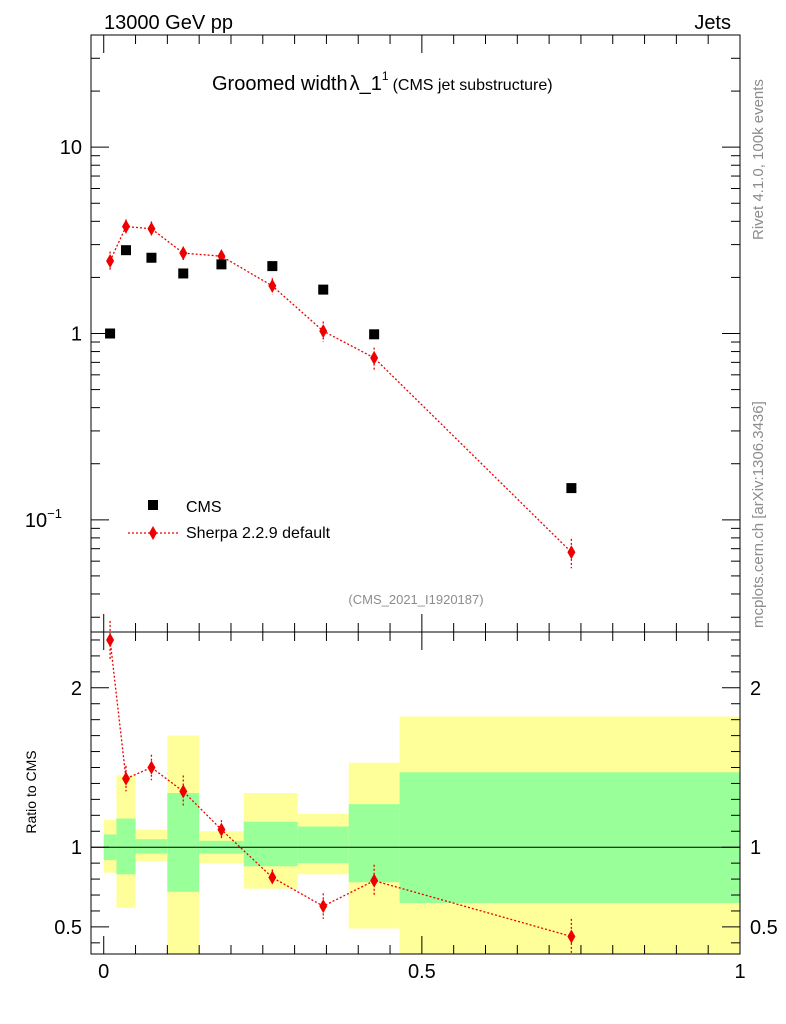 This screenshot has width=786, height=1024. What do you see at coordinates (422, 972) in the screenshot?
I see `ratio-xtick-label-1: 0.5` at bounding box center [422, 972].